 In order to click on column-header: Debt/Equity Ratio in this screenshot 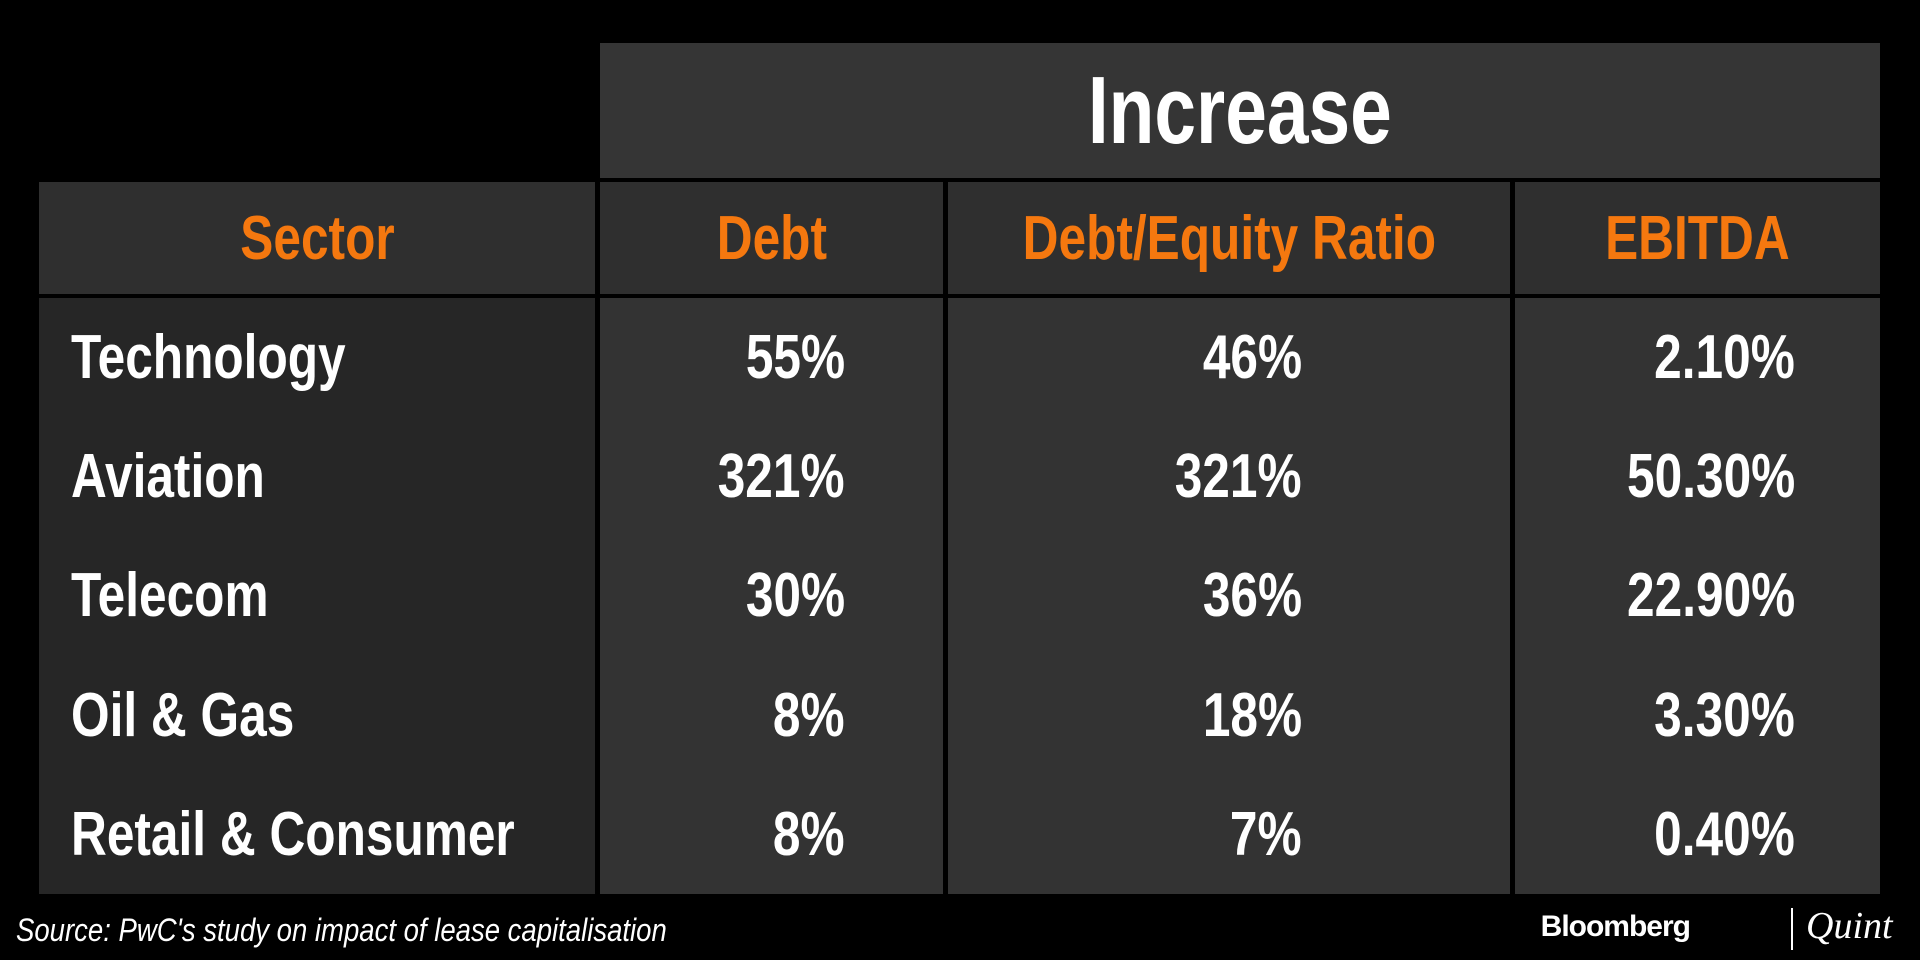, I will do `click(1229, 238)`.